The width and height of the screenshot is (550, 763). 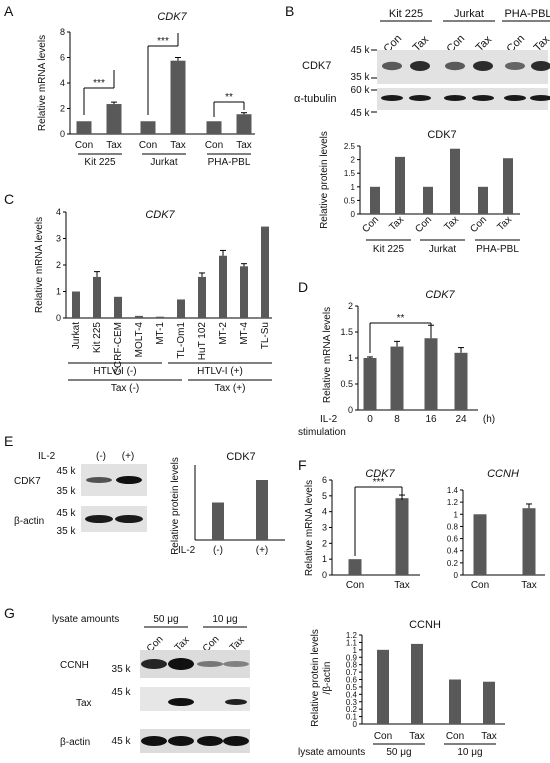 What do you see at coordinates (128, 456) in the screenshot?
I see `blot-lane-label: (+)` at bounding box center [128, 456].